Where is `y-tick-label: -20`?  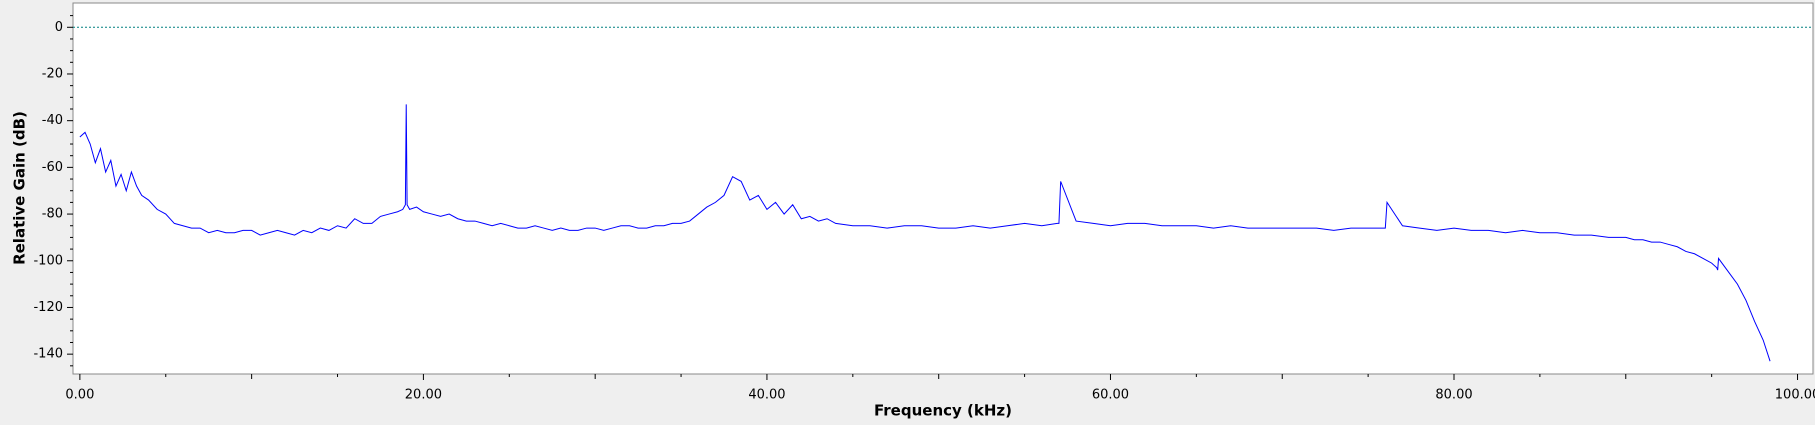
y-tick-label: -20 is located at coordinates (52, 73).